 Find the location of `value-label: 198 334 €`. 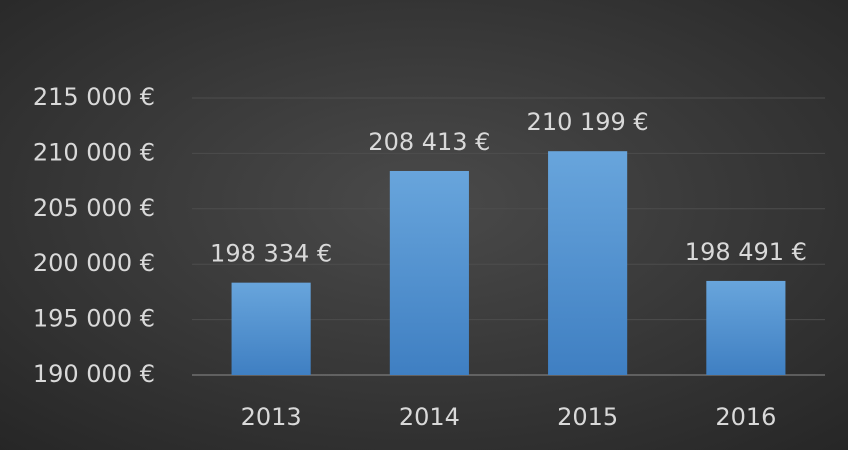

value-label: 198 334 € is located at coordinates (271, 254).